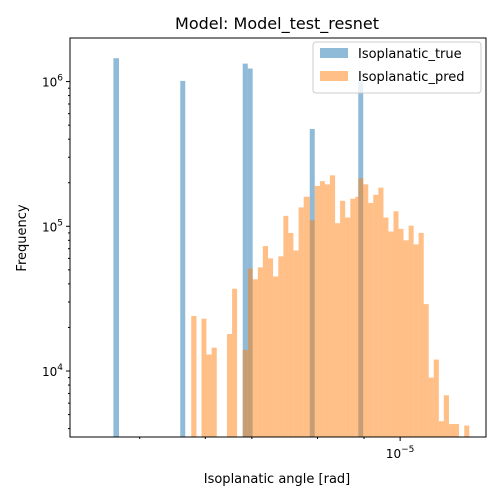 The height and width of the screenshot is (504, 500). What do you see at coordinates (334, 53) in the screenshot?
I see `legend-swatch-isoplanatic-true` at bounding box center [334, 53].